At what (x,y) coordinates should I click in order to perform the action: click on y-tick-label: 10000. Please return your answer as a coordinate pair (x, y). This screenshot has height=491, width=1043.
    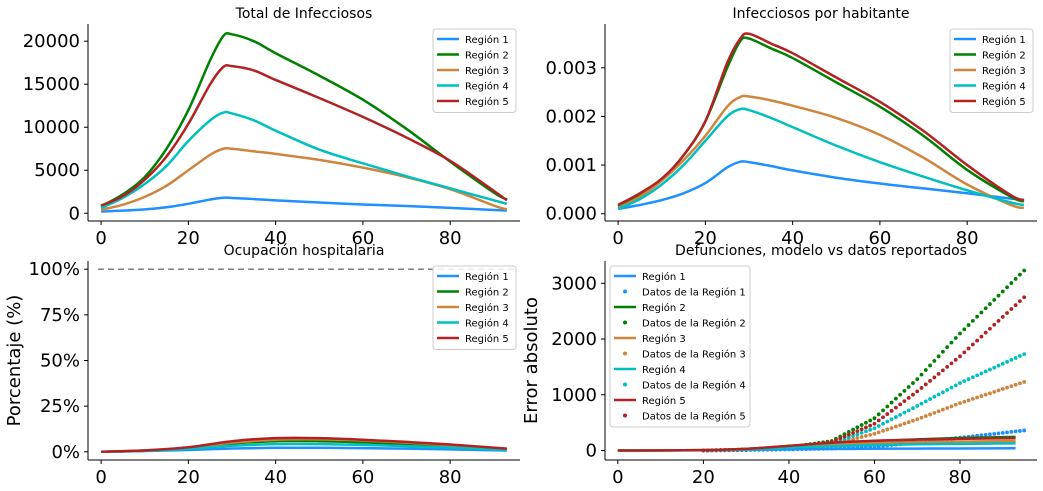
    Looking at the image, I should click on (51, 127).